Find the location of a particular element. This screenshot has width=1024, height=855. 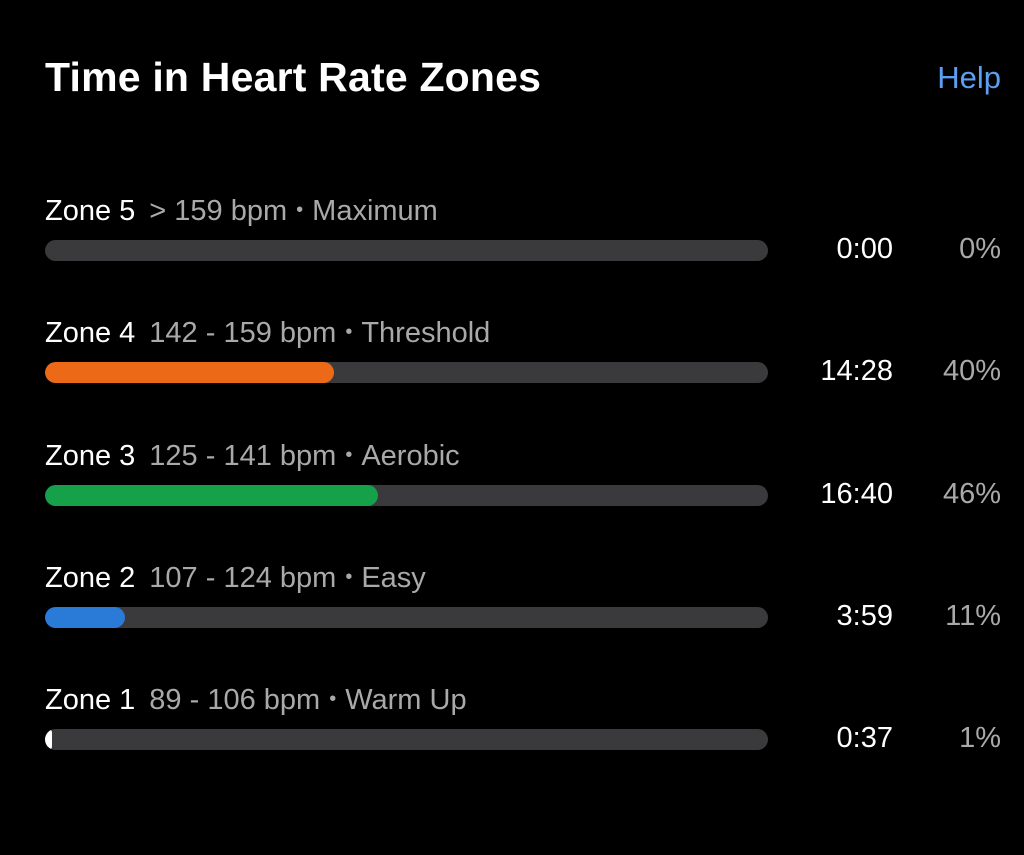

zone-name: Zone 2 is located at coordinates (90, 578).